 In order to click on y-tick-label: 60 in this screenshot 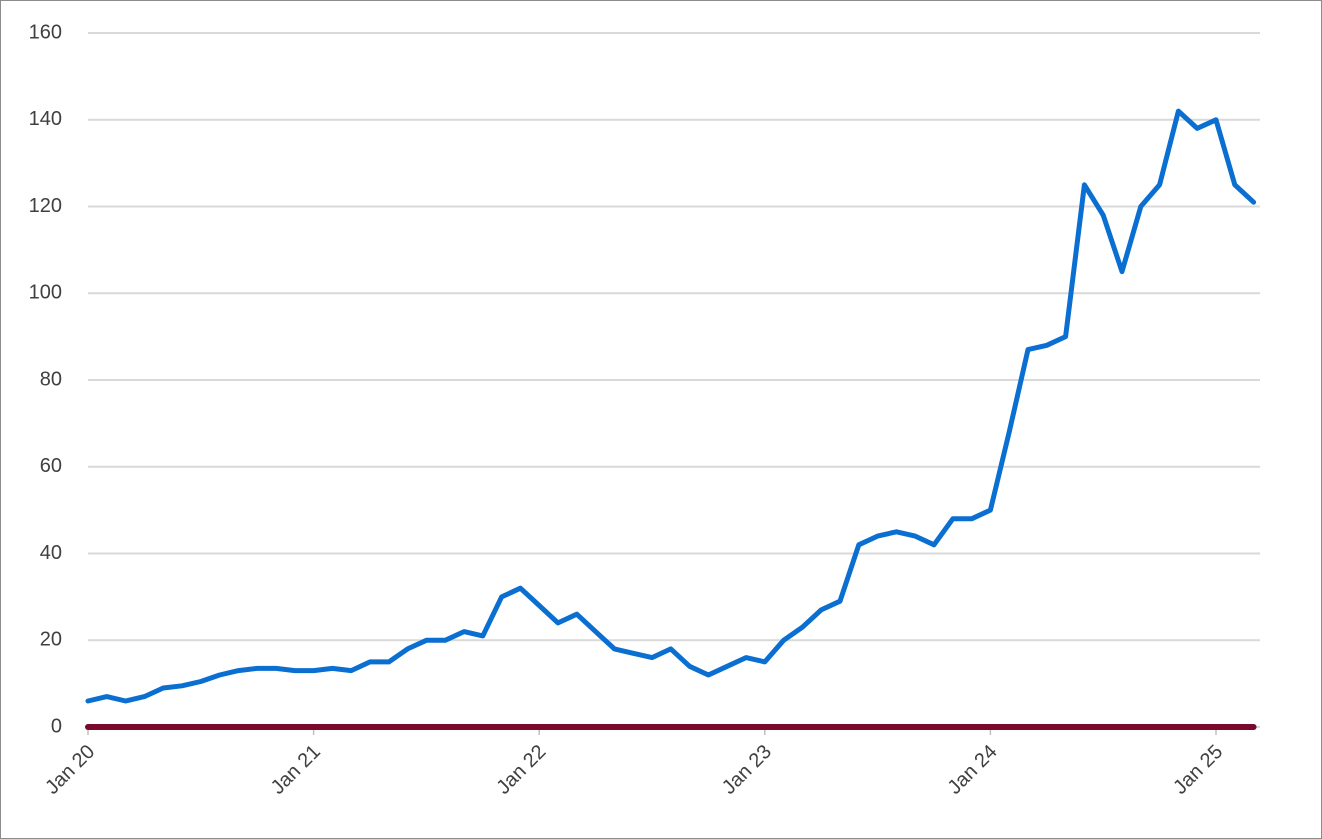, I will do `click(51, 466)`.